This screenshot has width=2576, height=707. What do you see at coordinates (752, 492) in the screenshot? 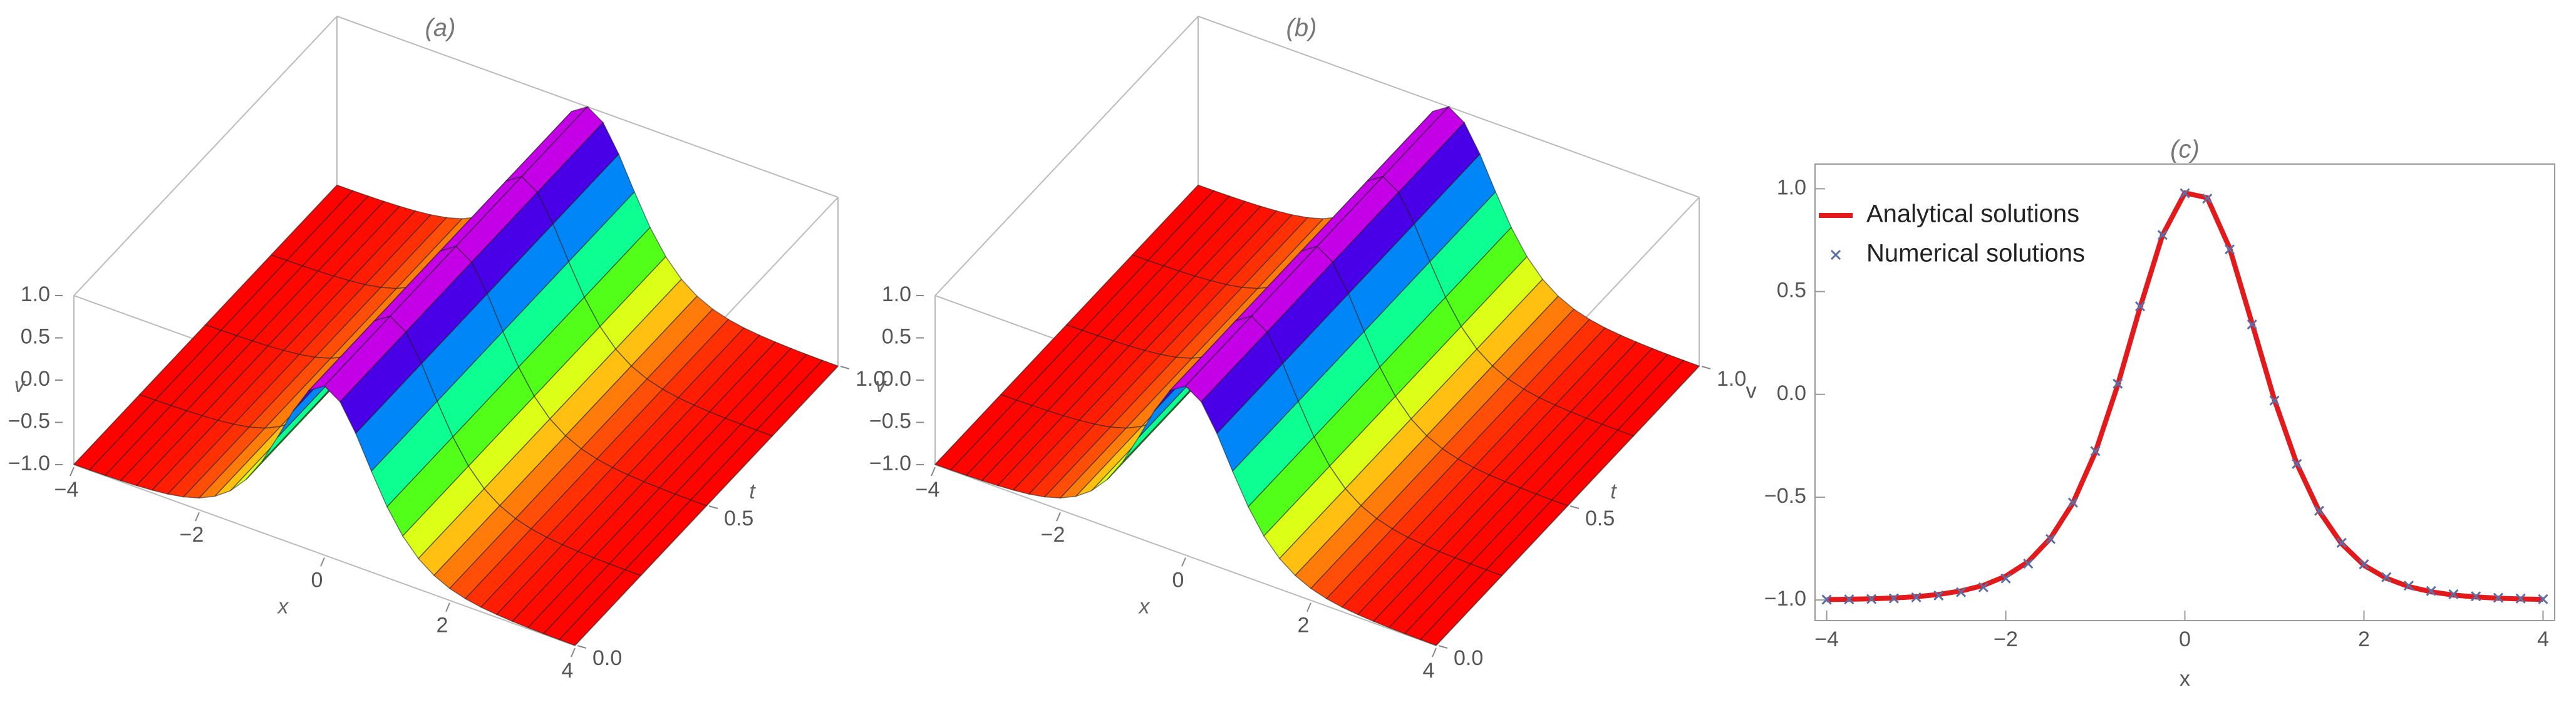
I see `t-axis-label: t` at bounding box center [752, 492].